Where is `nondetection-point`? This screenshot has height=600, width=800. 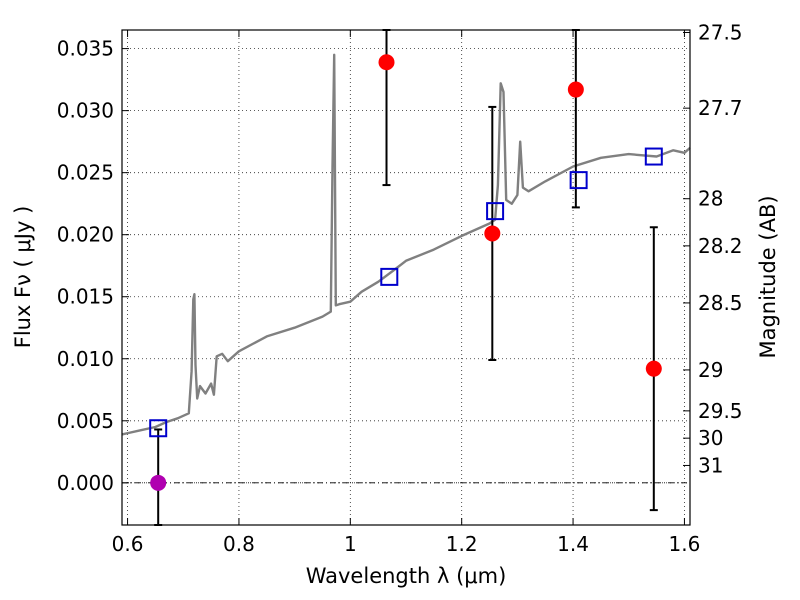 nondetection-point is located at coordinates (158, 482).